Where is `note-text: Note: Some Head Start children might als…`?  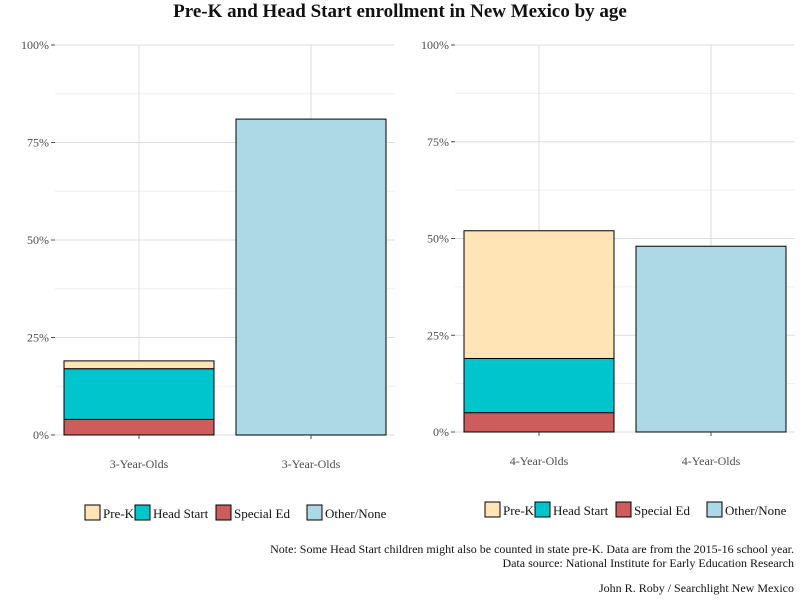
note-text: Note: Some Head Start children might als… is located at coordinates (532, 549).